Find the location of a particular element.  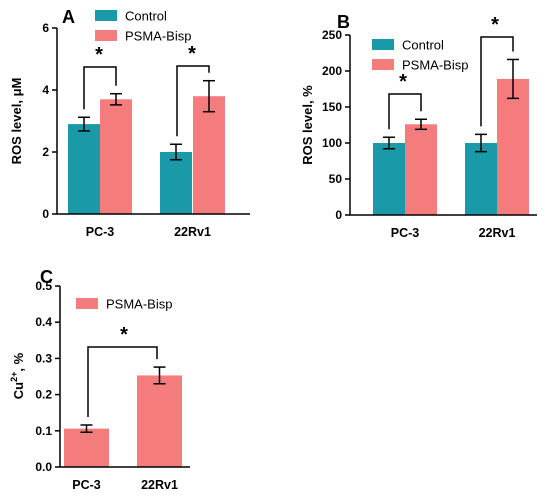

panel-b-x-ticks: PC-3 22Rv1 is located at coordinates (453, 233).